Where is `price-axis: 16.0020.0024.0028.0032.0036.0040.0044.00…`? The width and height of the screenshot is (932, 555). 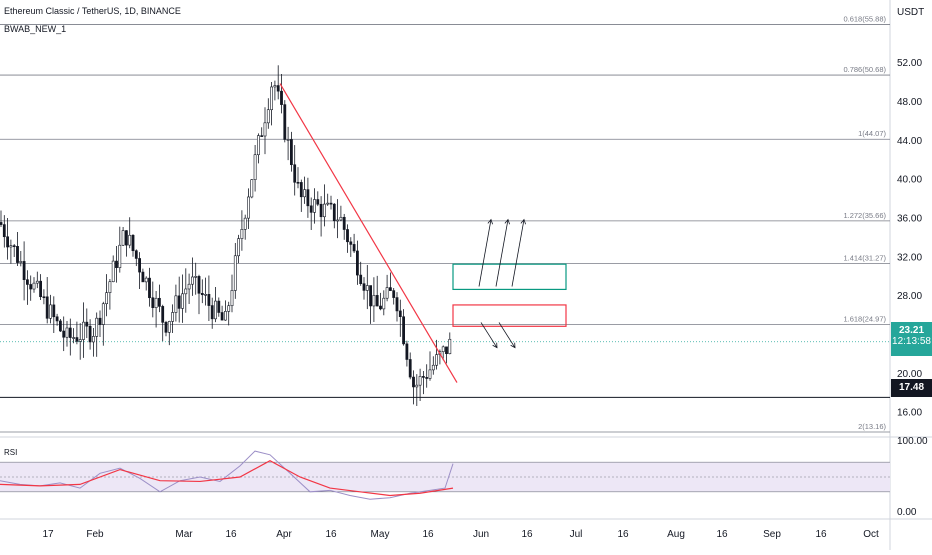 price-axis: 16.0020.0024.0028.0032.0036.0040.0044.00… is located at coordinates (909, 238).